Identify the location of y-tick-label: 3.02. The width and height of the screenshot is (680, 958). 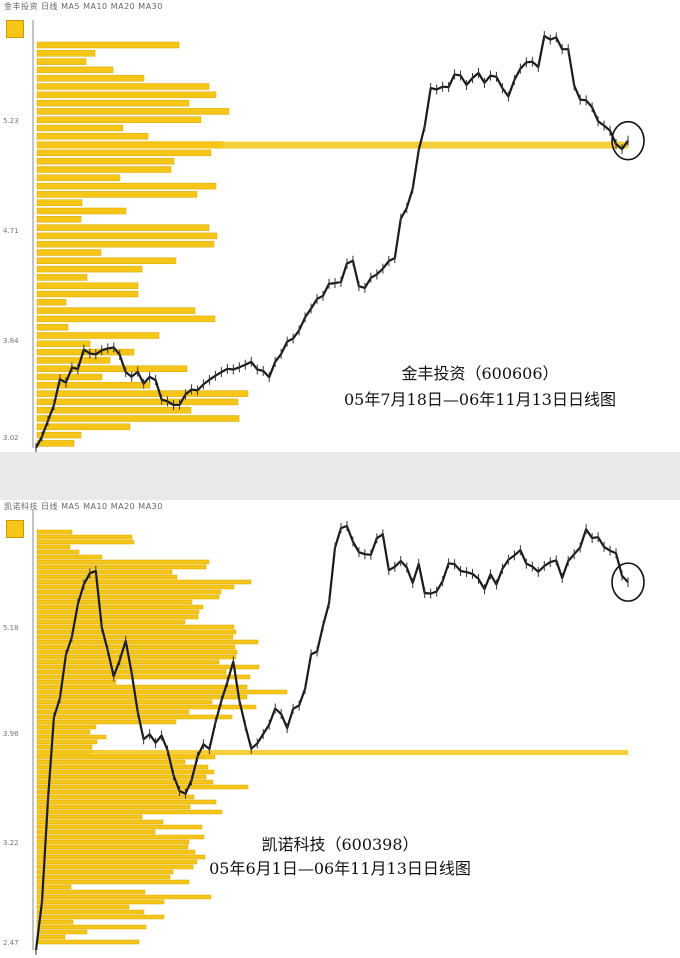
(11, 438).